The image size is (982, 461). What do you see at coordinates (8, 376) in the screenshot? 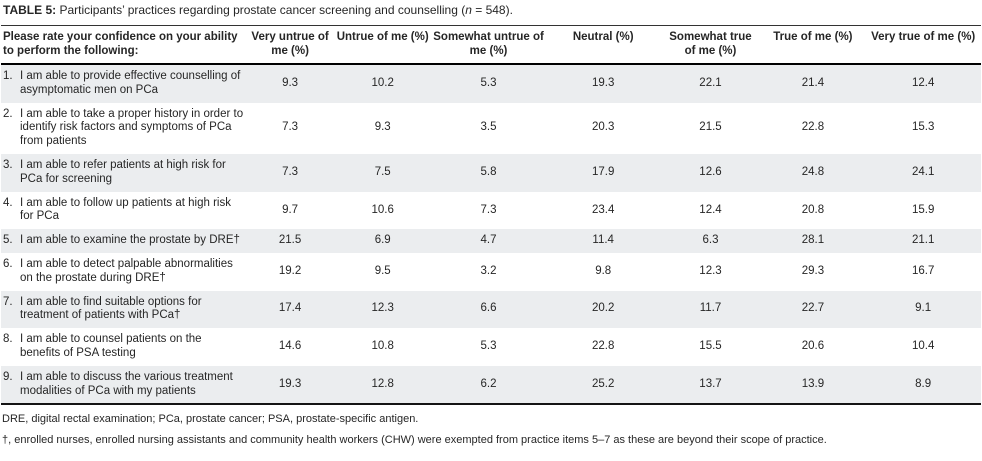
I see `item-number: 9.` at bounding box center [8, 376].